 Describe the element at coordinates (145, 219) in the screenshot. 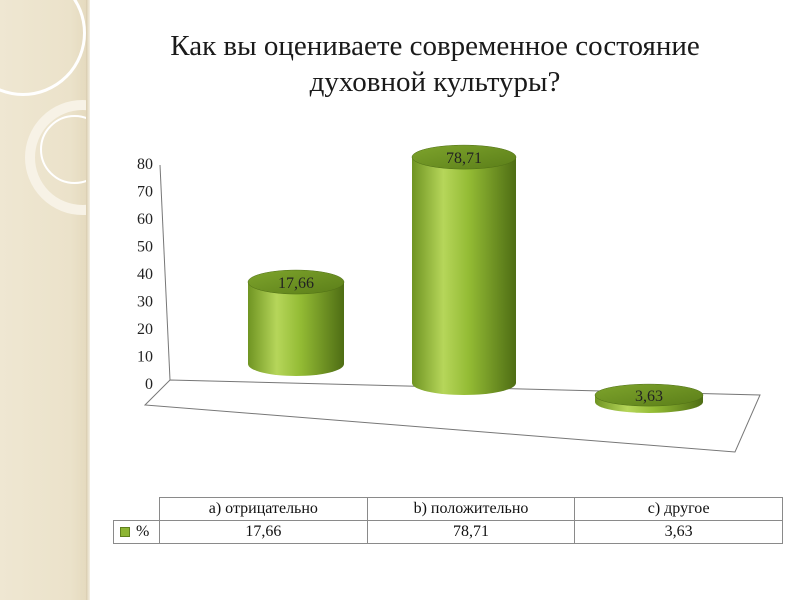

I see `y-tick-label: 60` at that location.